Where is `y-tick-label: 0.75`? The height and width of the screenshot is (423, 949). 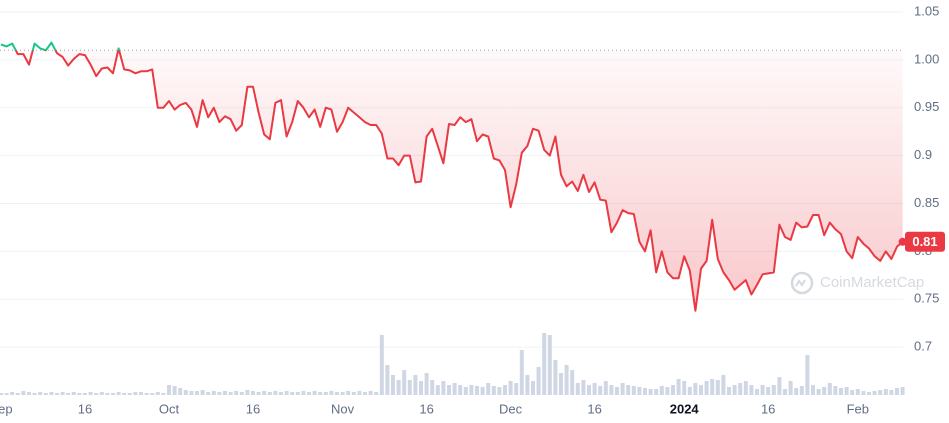 y-tick-label: 0.75 is located at coordinates (926, 298).